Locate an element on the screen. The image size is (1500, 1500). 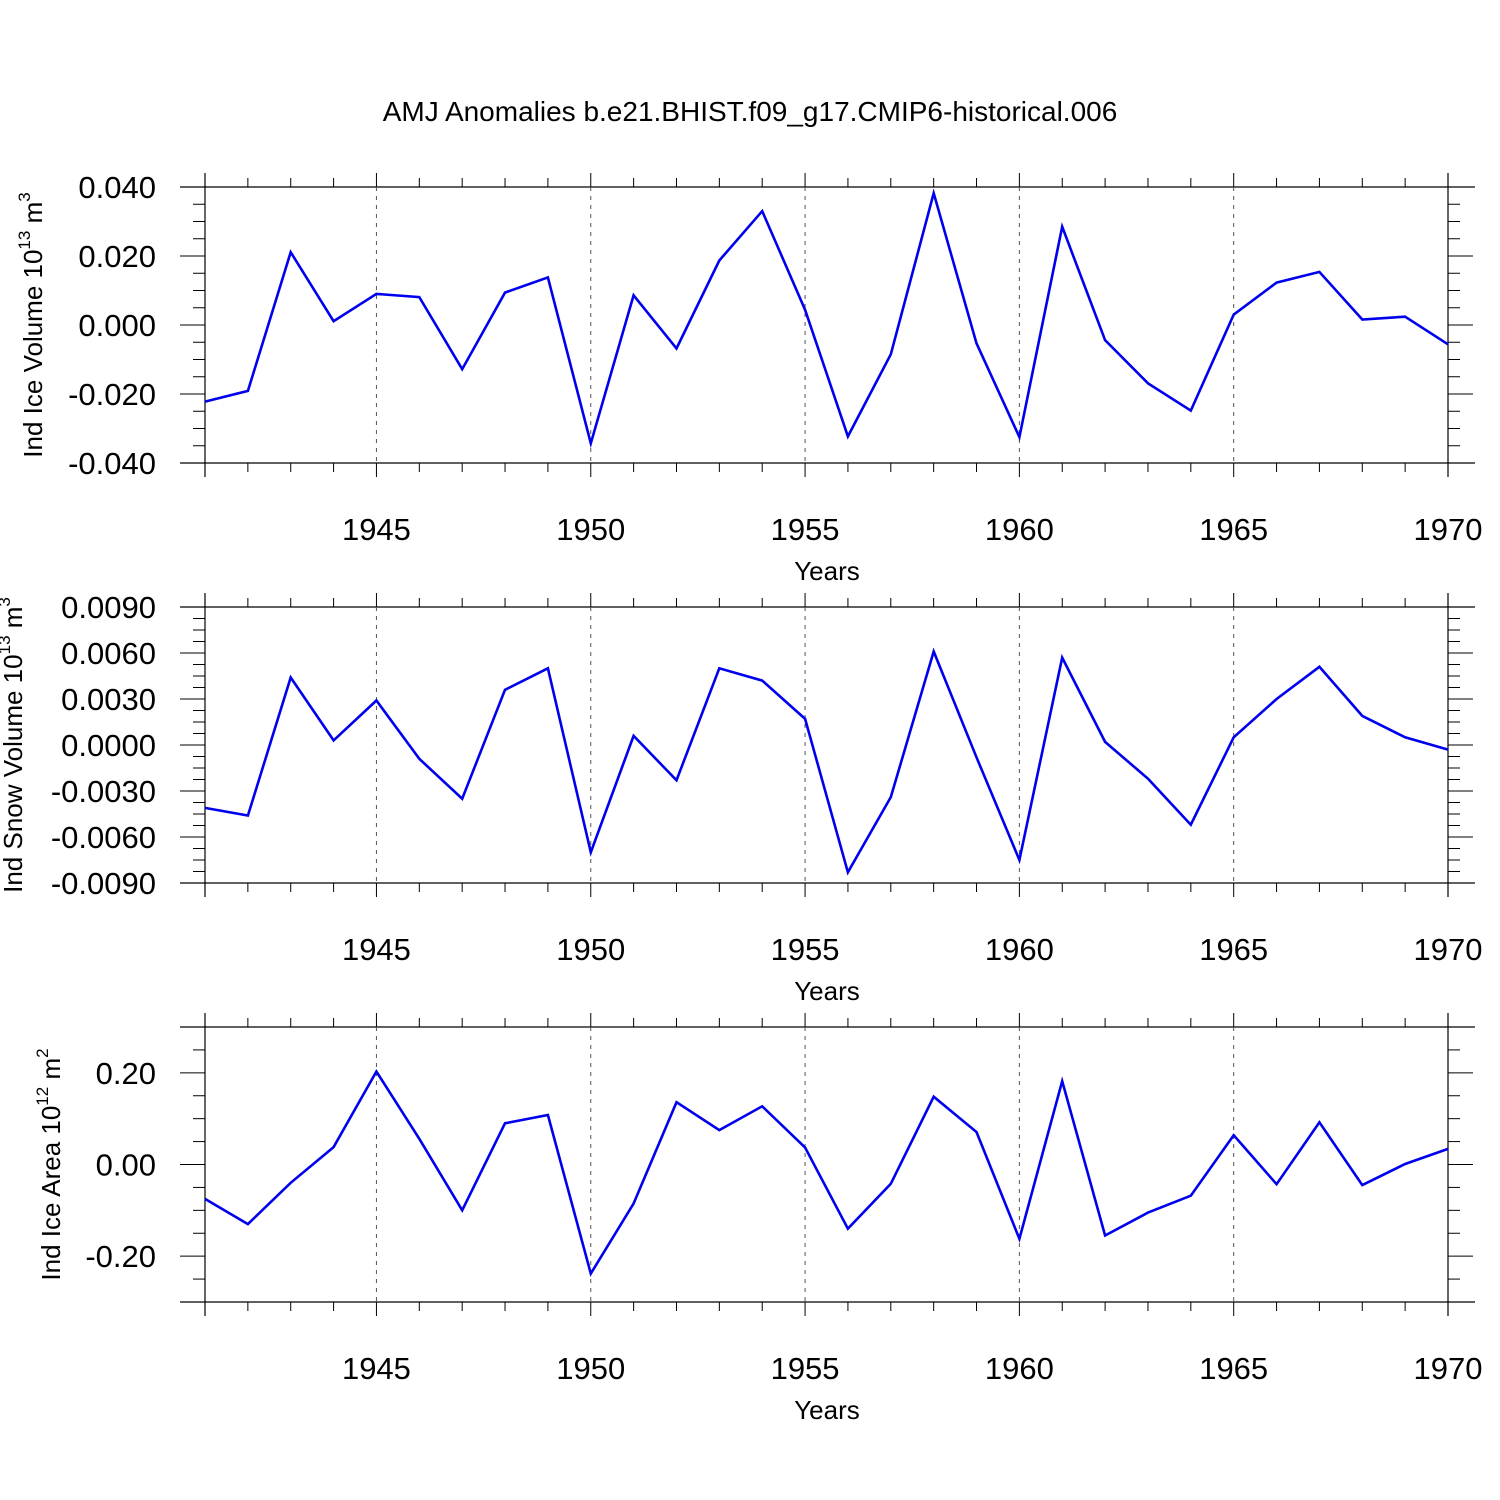
y-axis-label: Ind Ice Volume 1013 m3 is located at coordinates (31, 324).